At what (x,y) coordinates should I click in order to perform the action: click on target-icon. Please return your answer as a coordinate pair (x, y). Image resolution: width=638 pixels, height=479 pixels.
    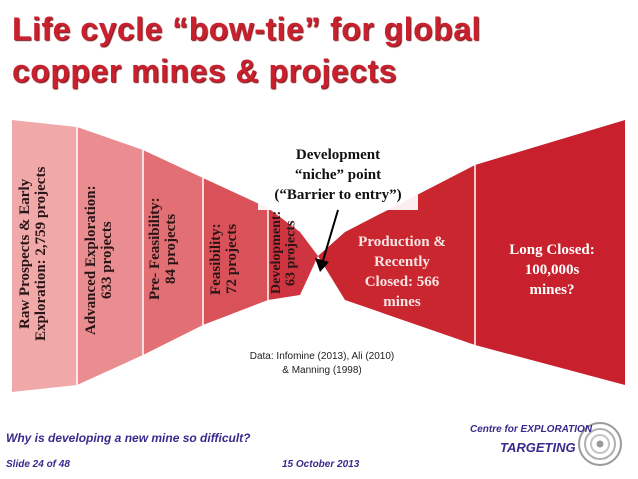
    Looking at the image, I should click on (600, 444).